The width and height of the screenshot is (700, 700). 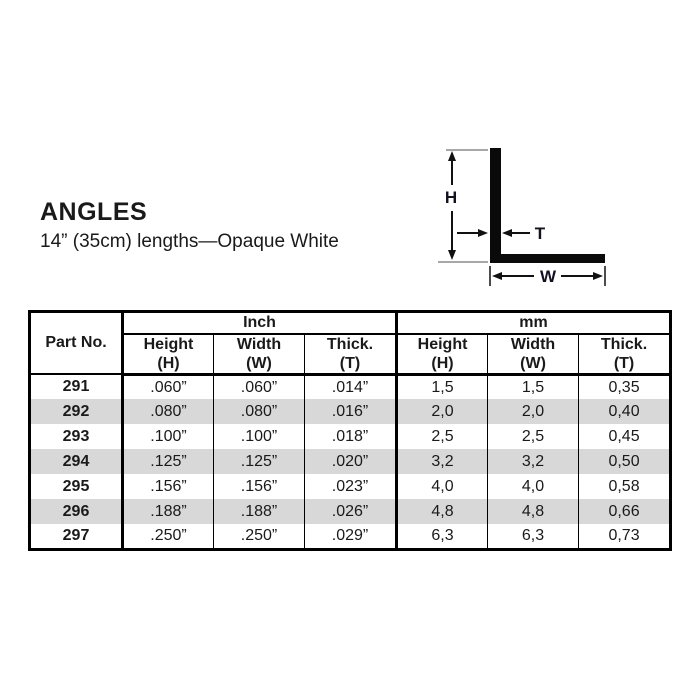 What do you see at coordinates (533, 537) in the screenshot?
I see `mm-width-cell: 6,3` at bounding box center [533, 537].